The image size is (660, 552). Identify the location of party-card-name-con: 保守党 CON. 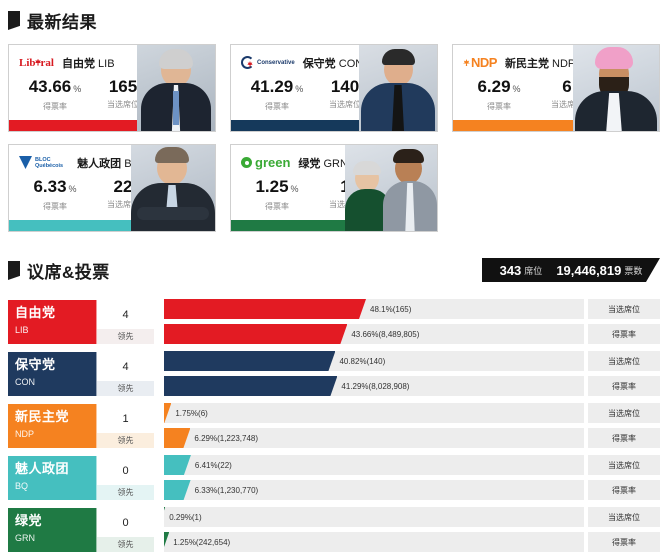
(333, 63).